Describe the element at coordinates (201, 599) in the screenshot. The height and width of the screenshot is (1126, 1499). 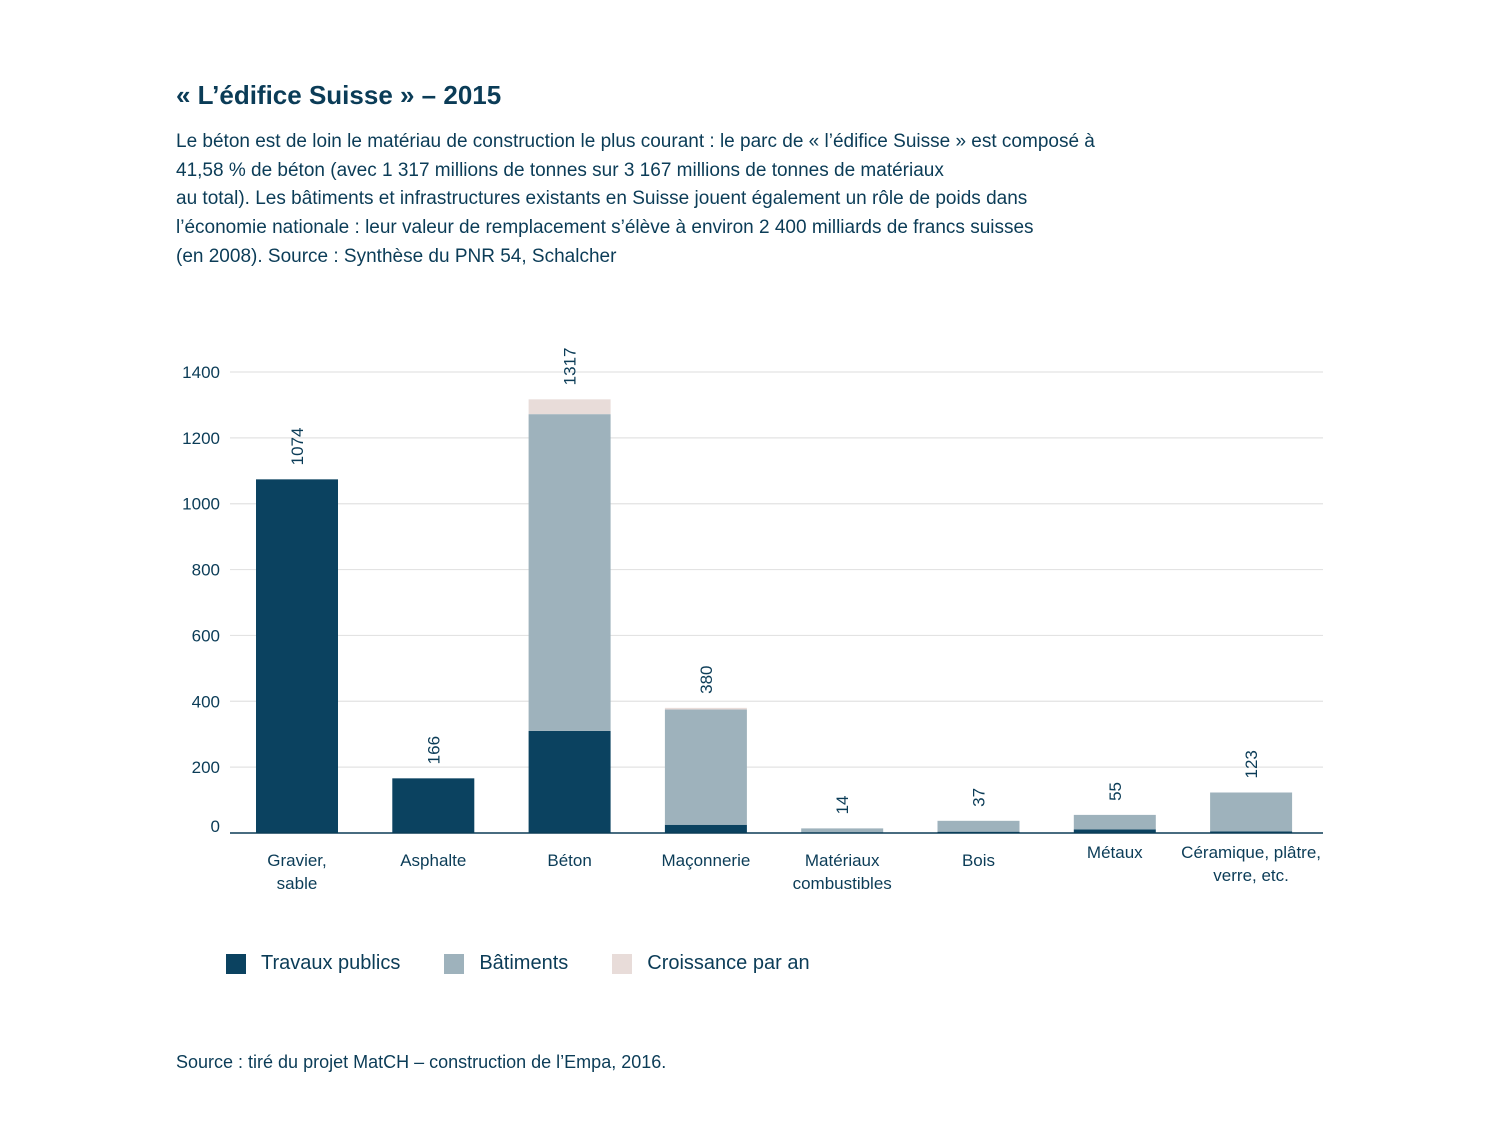
I see `y-axis-tick-labels: 0 200 400 600 800 1000 1200 1400` at that location.